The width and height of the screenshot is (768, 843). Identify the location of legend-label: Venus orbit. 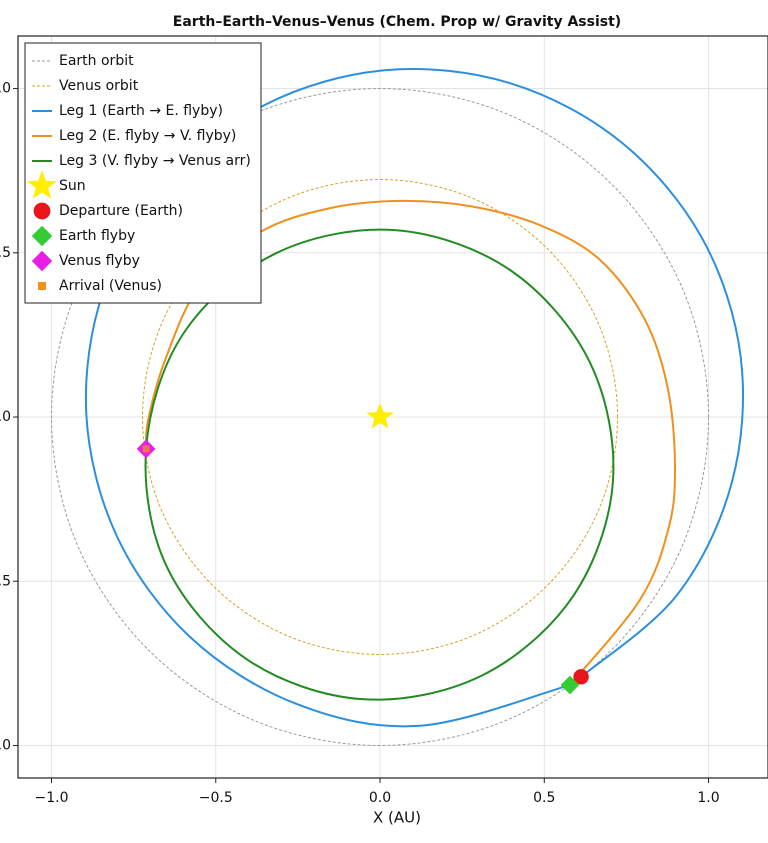
(99, 86).